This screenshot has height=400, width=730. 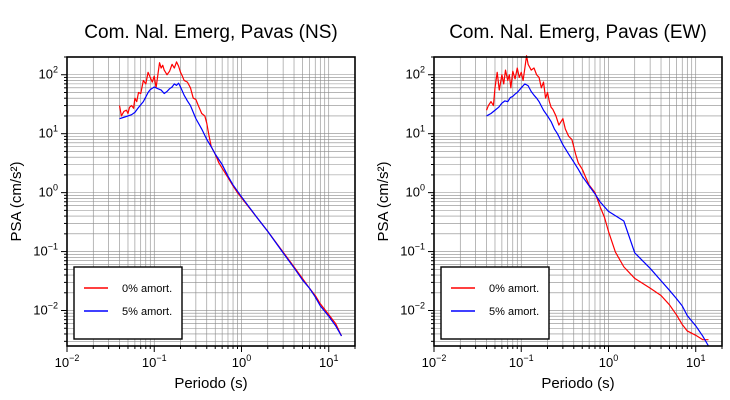 What do you see at coordinates (210, 32) in the screenshot?
I see `chart-title: Com. Nal. Emerg, Pavas (NS)` at bounding box center [210, 32].